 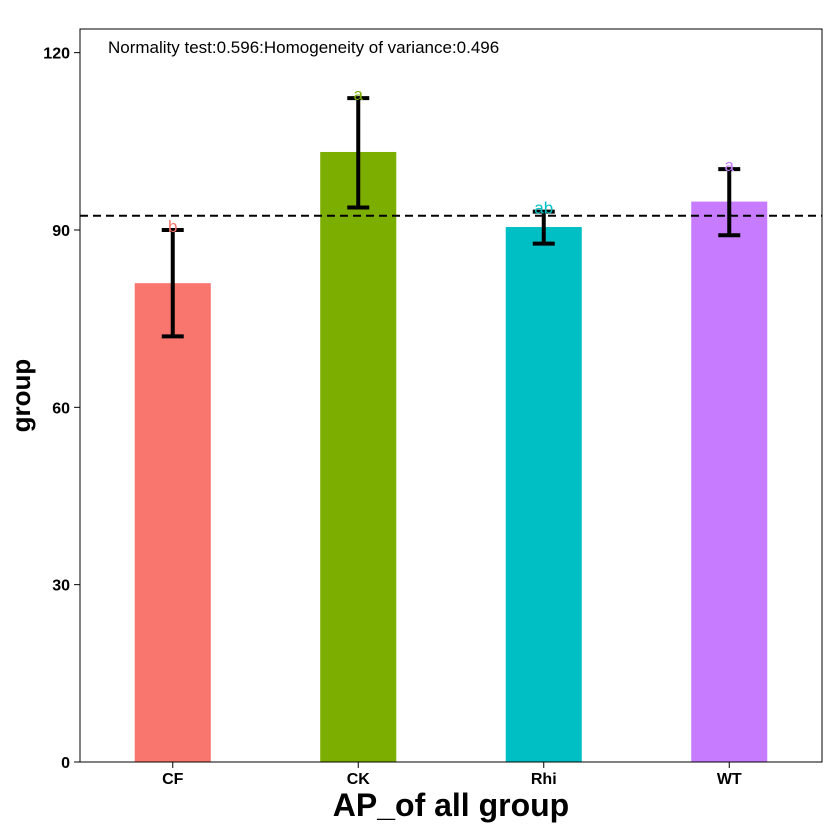 What do you see at coordinates (65, 763) in the screenshot?
I see `y-tick-label: 0` at bounding box center [65, 763].